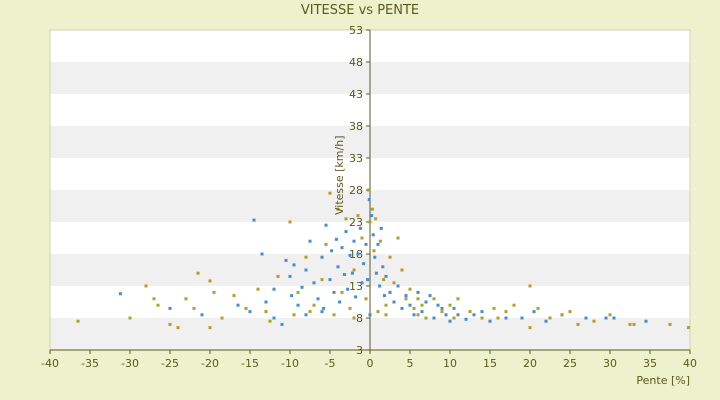 This screenshot has height=400, width=720. What do you see at coordinates (370, 363) in the screenshot?
I see `x-tick-label: 0` at bounding box center [370, 363].